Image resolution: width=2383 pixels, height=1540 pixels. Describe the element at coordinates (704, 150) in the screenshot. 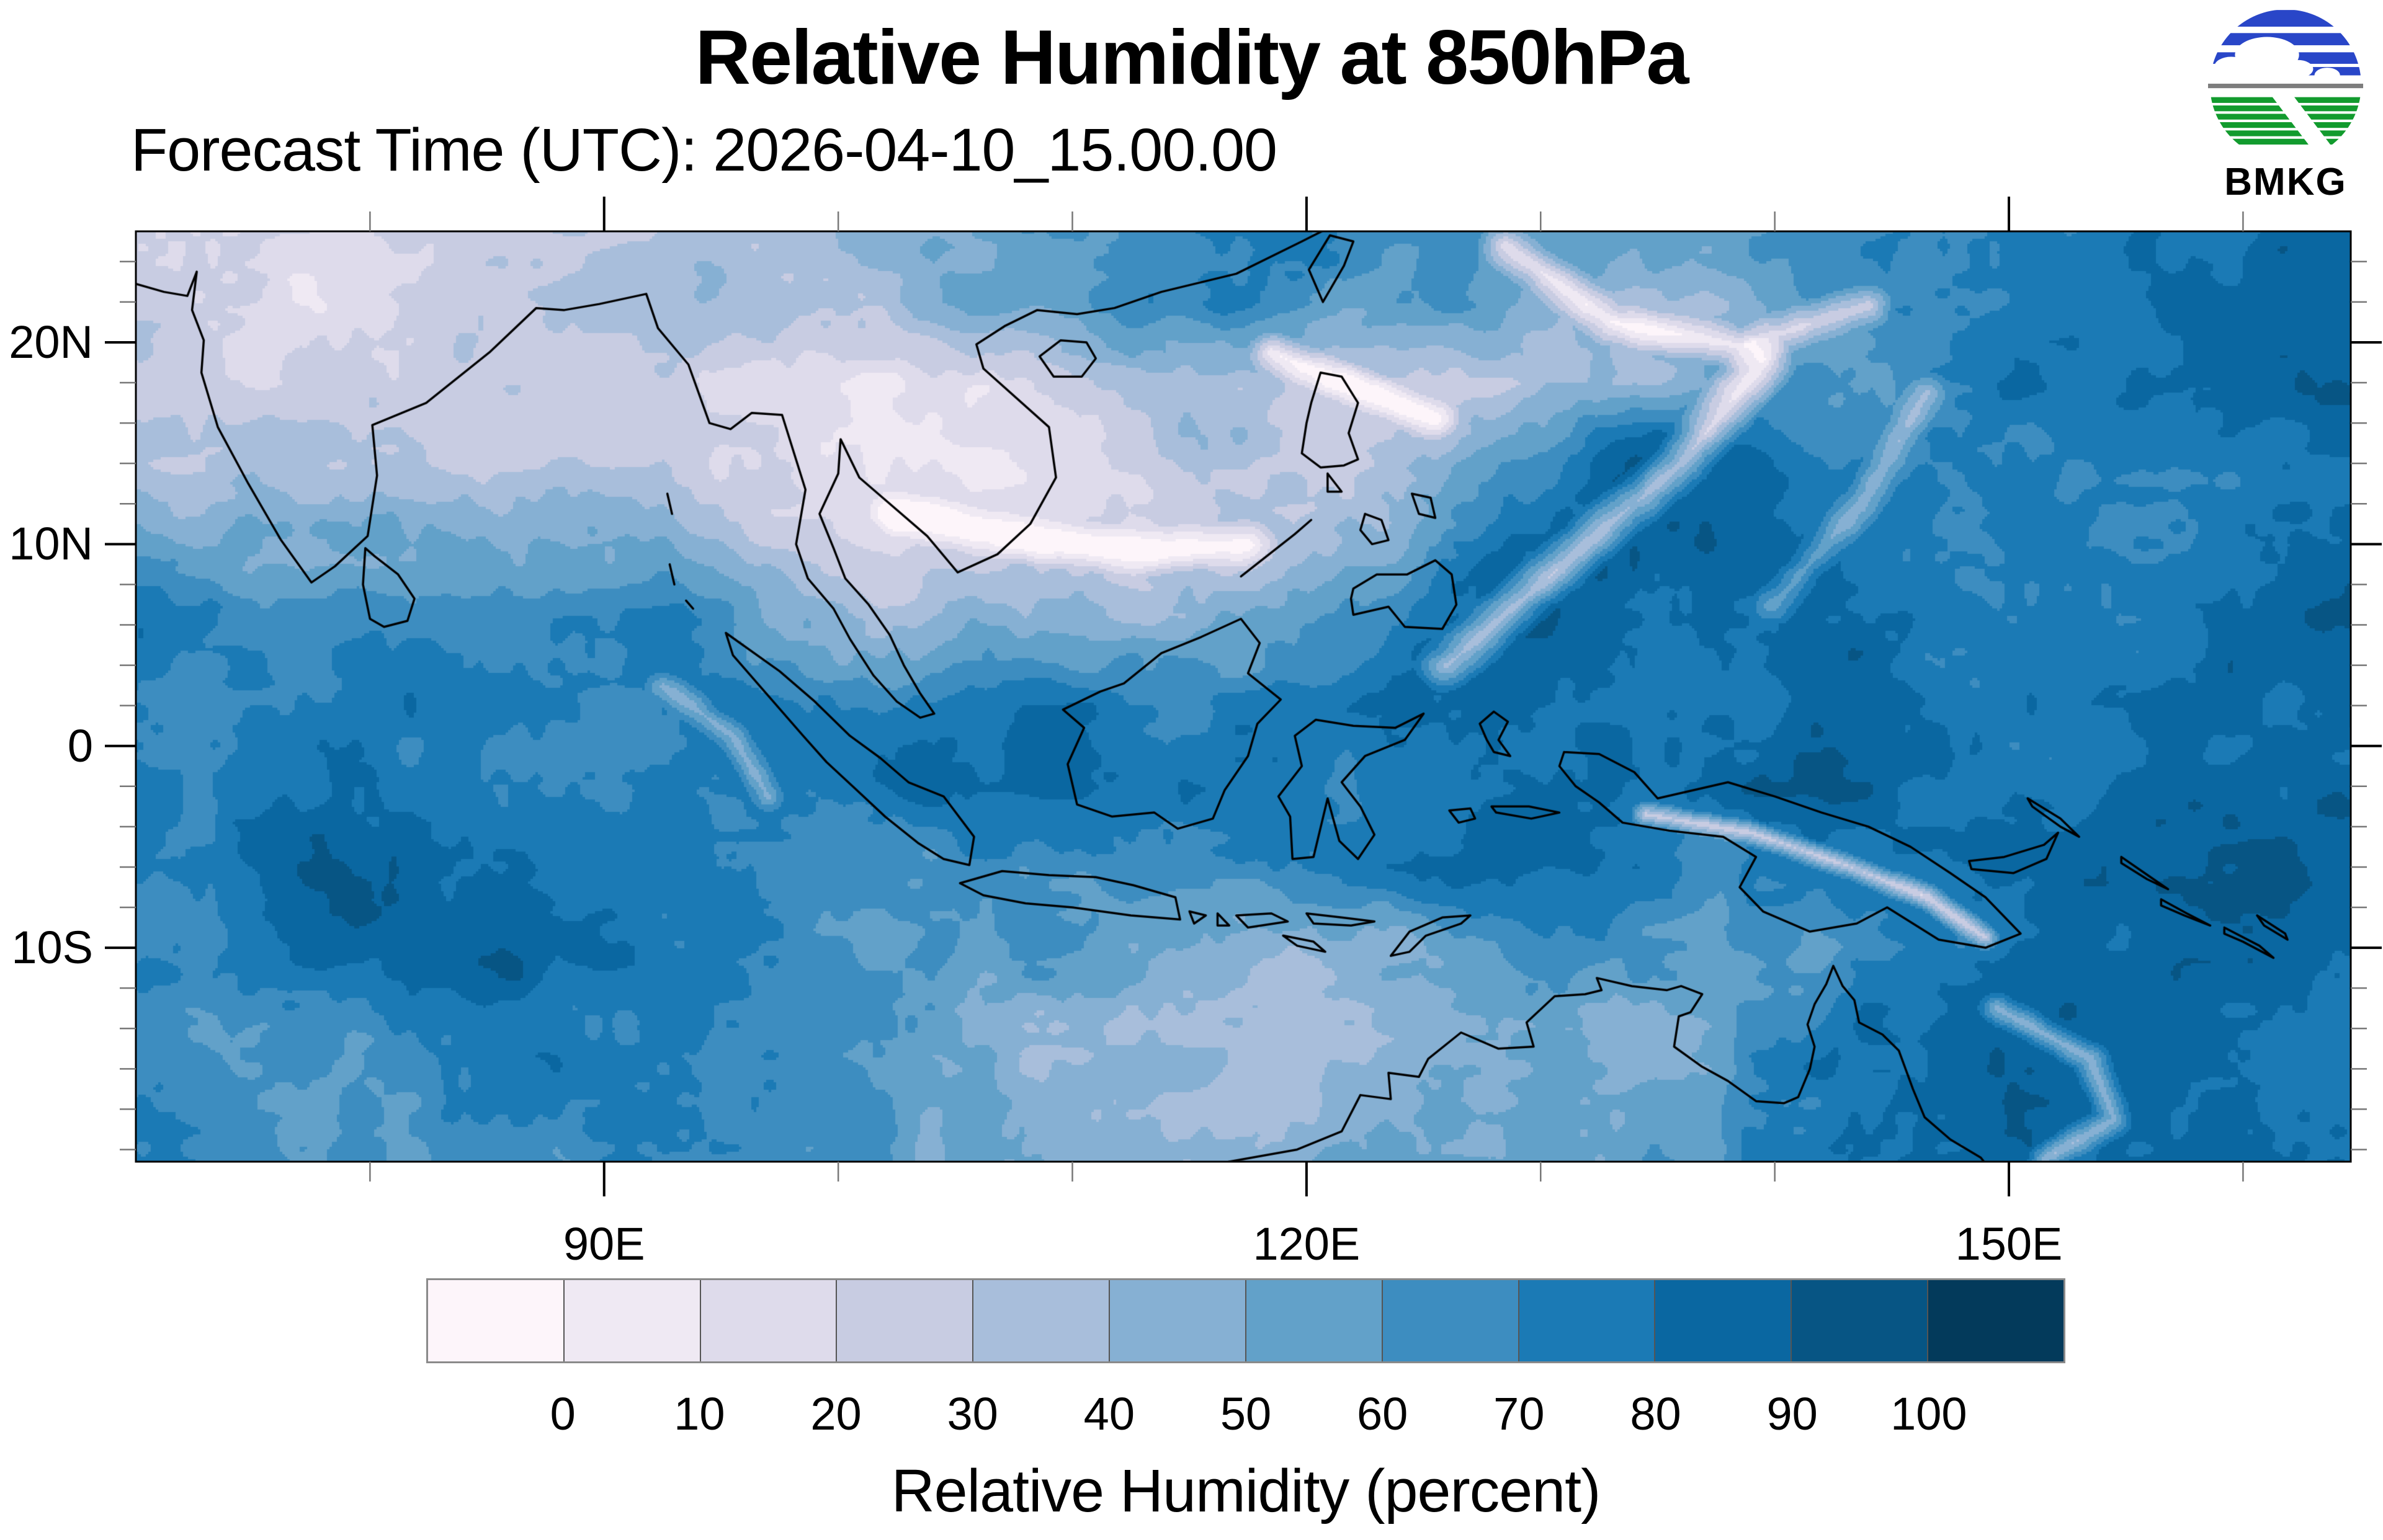

I see `forecast-time-subtitle: Forecast Time (UTC): 2026-04-10_15.00.00` at that location.